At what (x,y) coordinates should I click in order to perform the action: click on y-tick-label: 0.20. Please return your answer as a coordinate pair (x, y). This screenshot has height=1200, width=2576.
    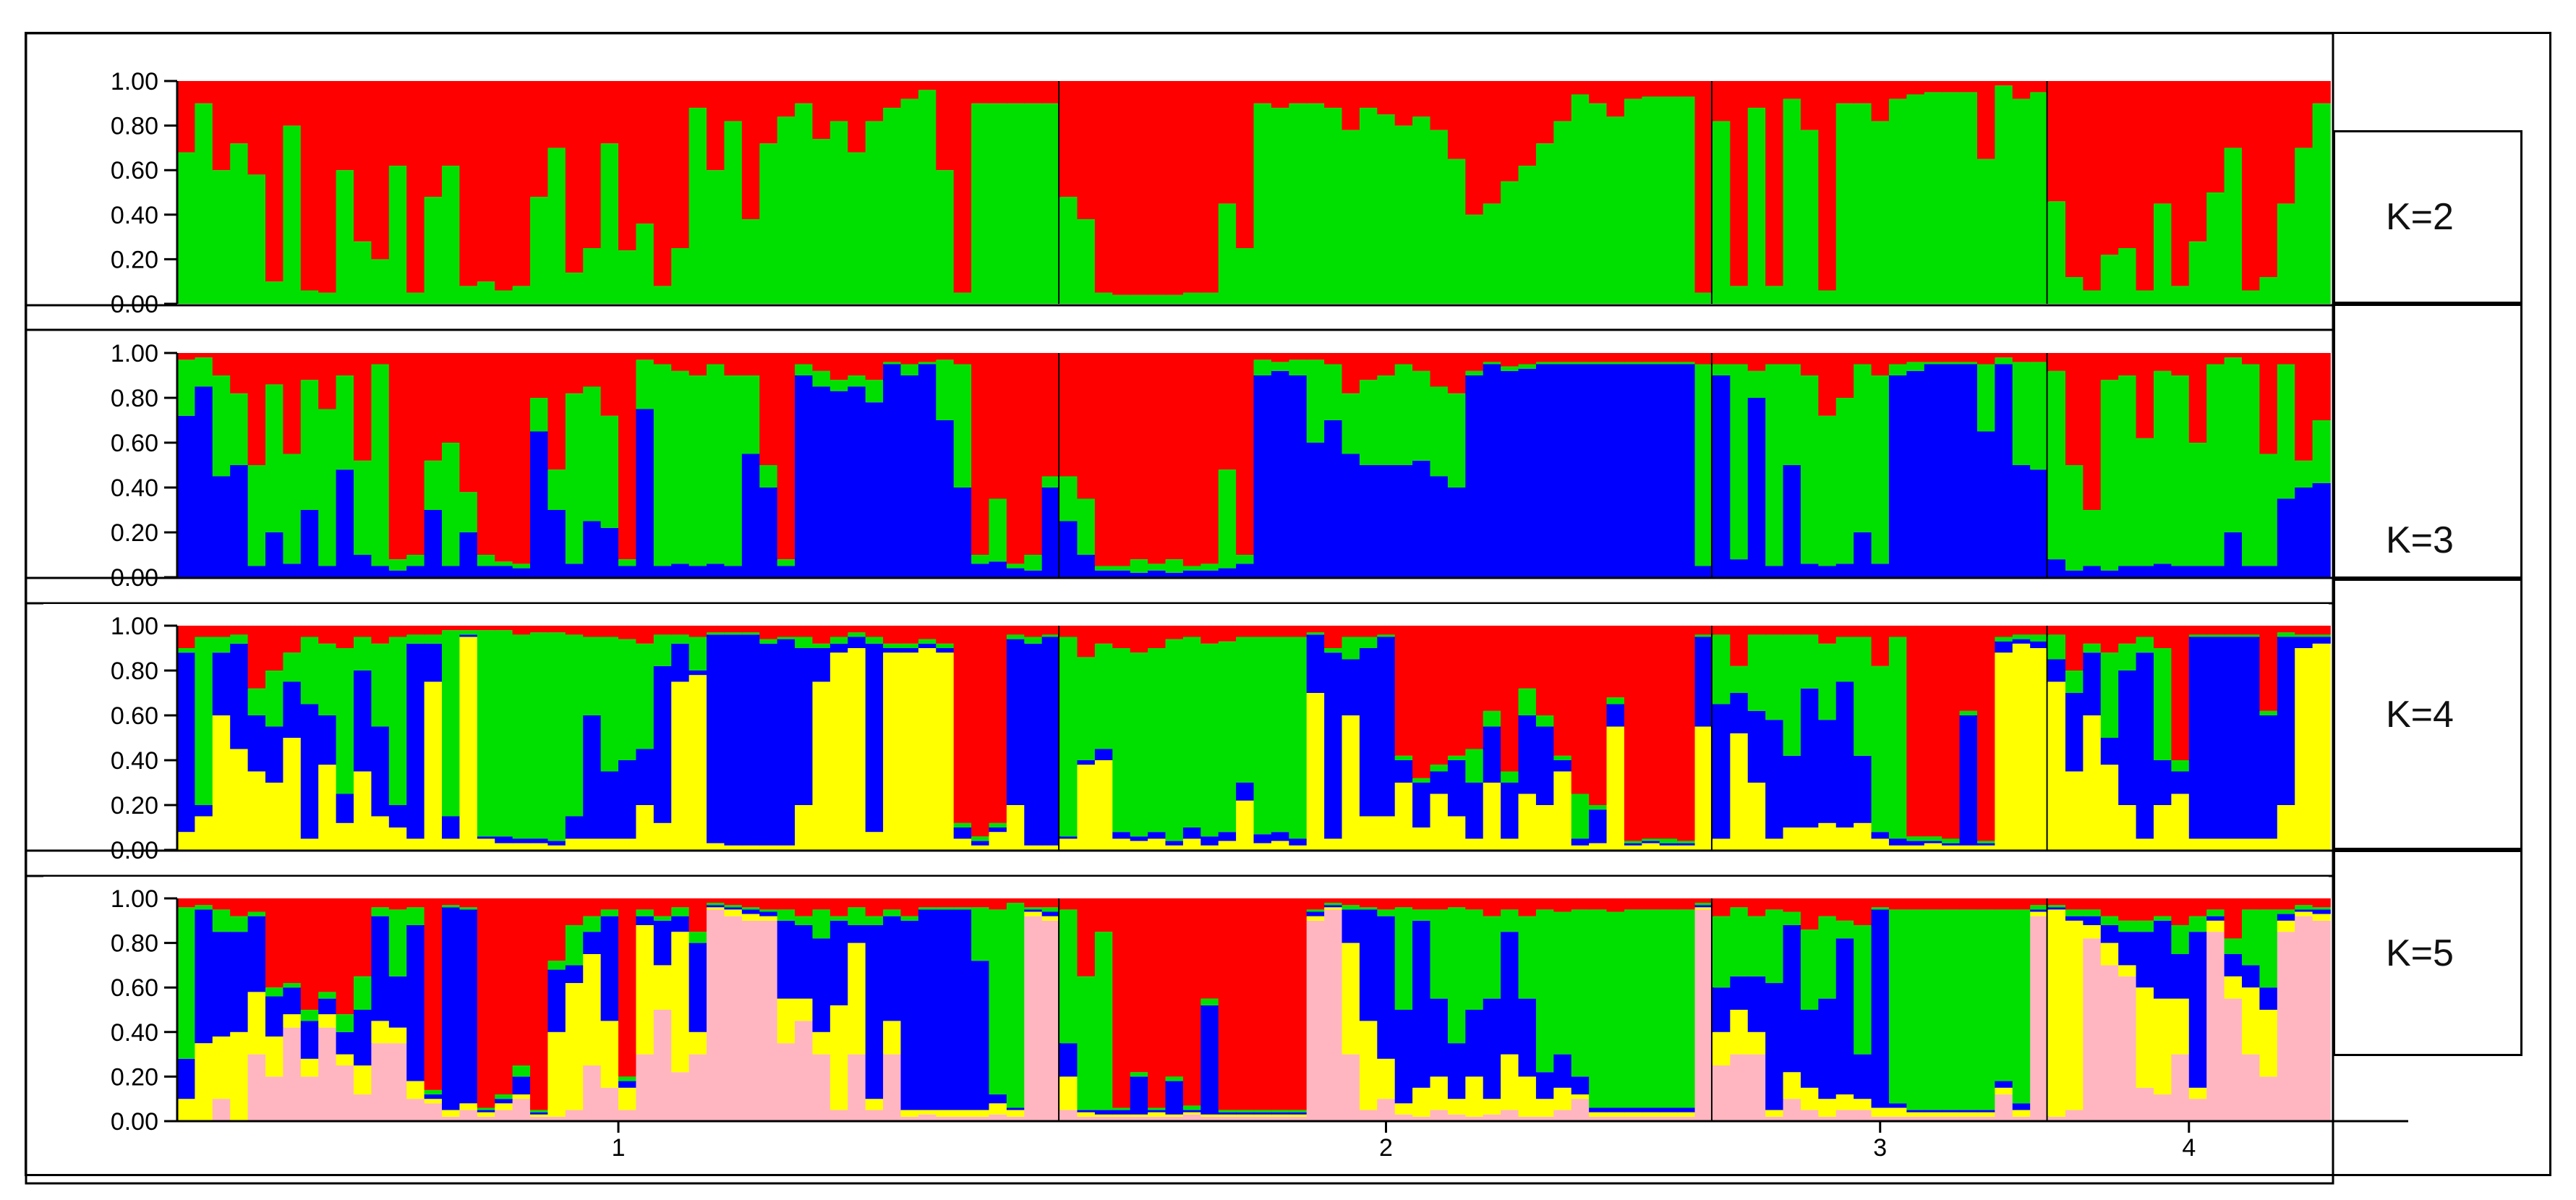
    Looking at the image, I should click on (134, 806).